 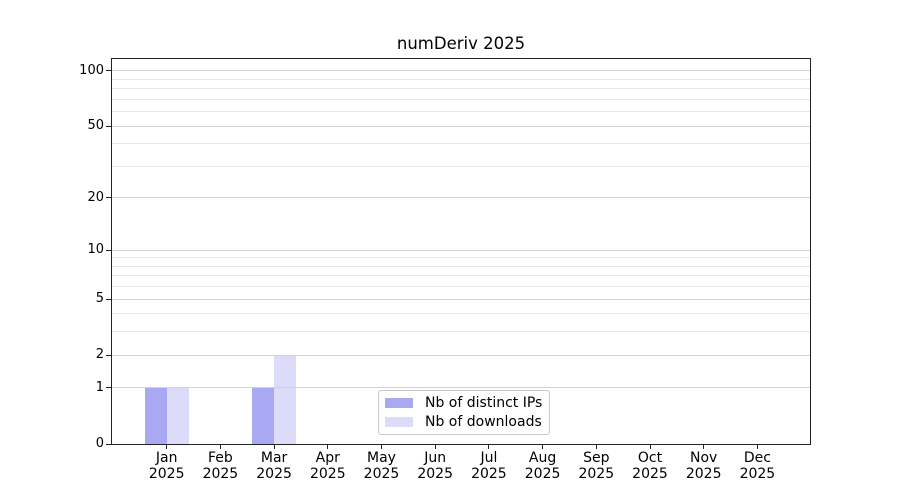 What do you see at coordinates (220, 458) in the screenshot?
I see `x-label-month: Feb` at bounding box center [220, 458].